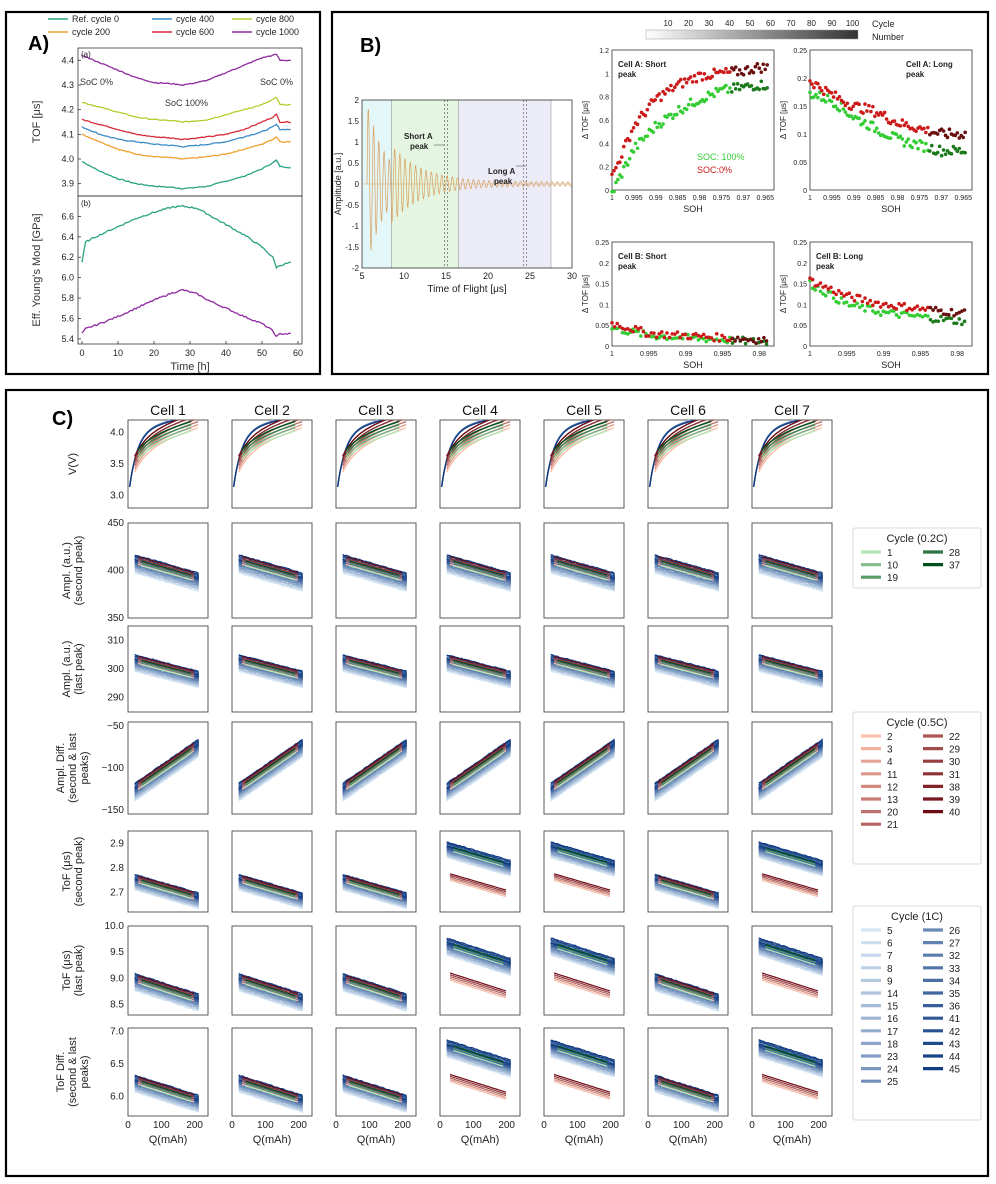 The width and height of the screenshot is (996, 1184). Describe the element at coordinates (893, 1082) in the screenshot. I see `legend-entry: 25` at that location.